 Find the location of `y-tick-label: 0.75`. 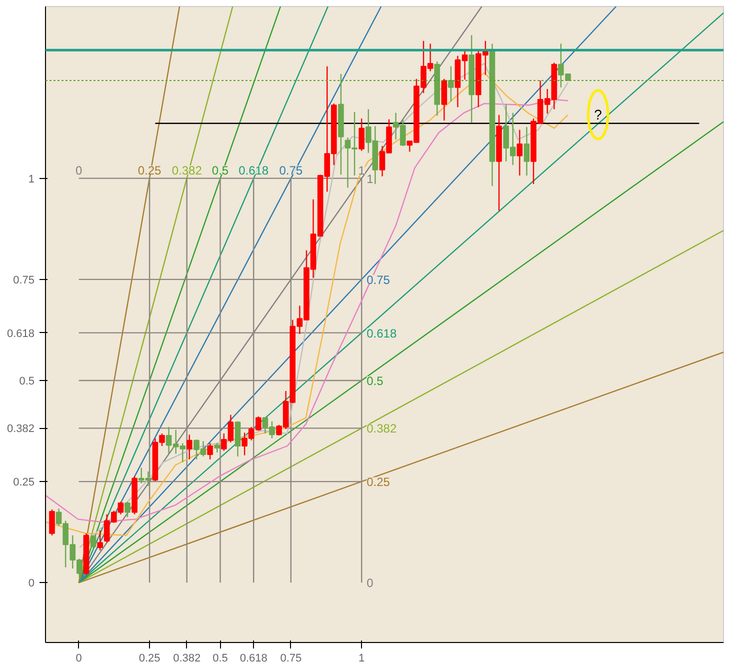

y-tick-label: 0.75 is located at coordinates (24, 280).